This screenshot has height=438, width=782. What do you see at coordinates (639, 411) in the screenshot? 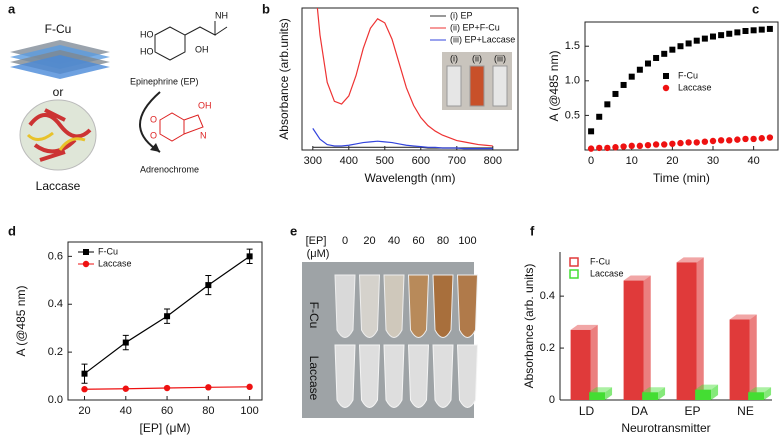
I see `x-tick-label: DA` at bounding box center [639, 411].